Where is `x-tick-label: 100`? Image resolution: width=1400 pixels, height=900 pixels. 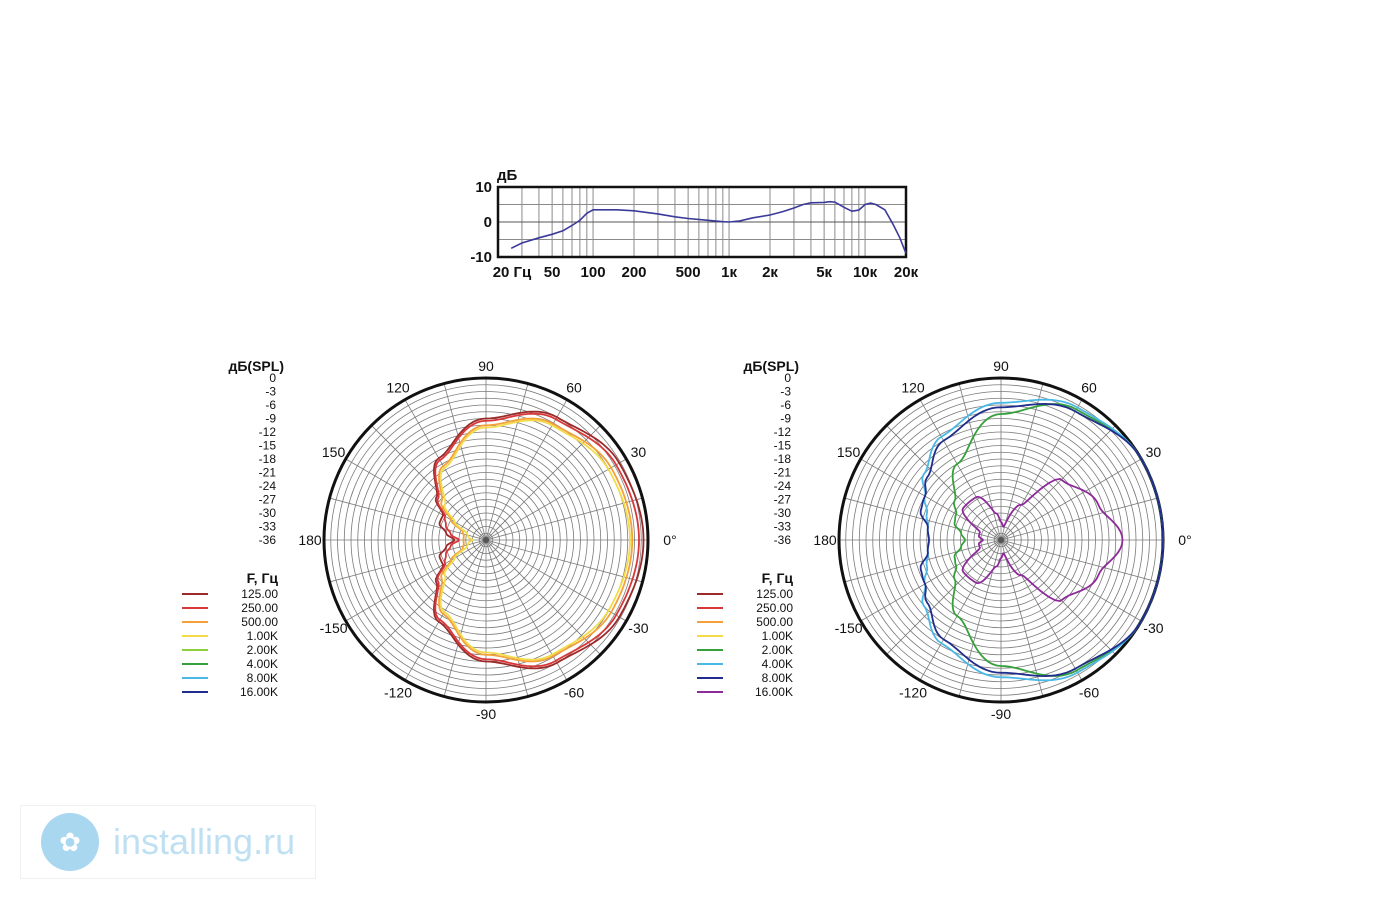
x-tick-label: 100 is located at coordinates (593, 272).